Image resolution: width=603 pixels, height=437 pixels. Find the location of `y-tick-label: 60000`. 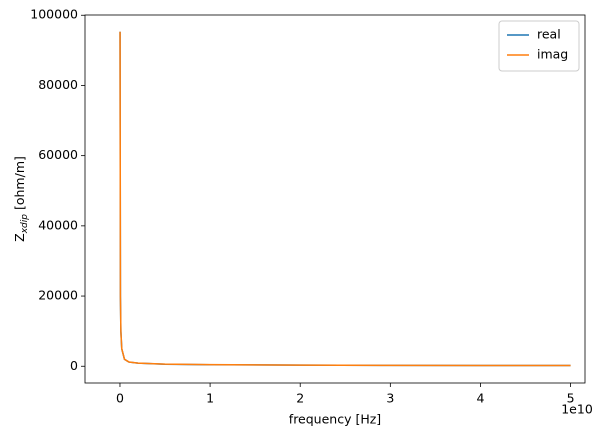

y-tick-label: 60000 is located at coordinates (58, 154).